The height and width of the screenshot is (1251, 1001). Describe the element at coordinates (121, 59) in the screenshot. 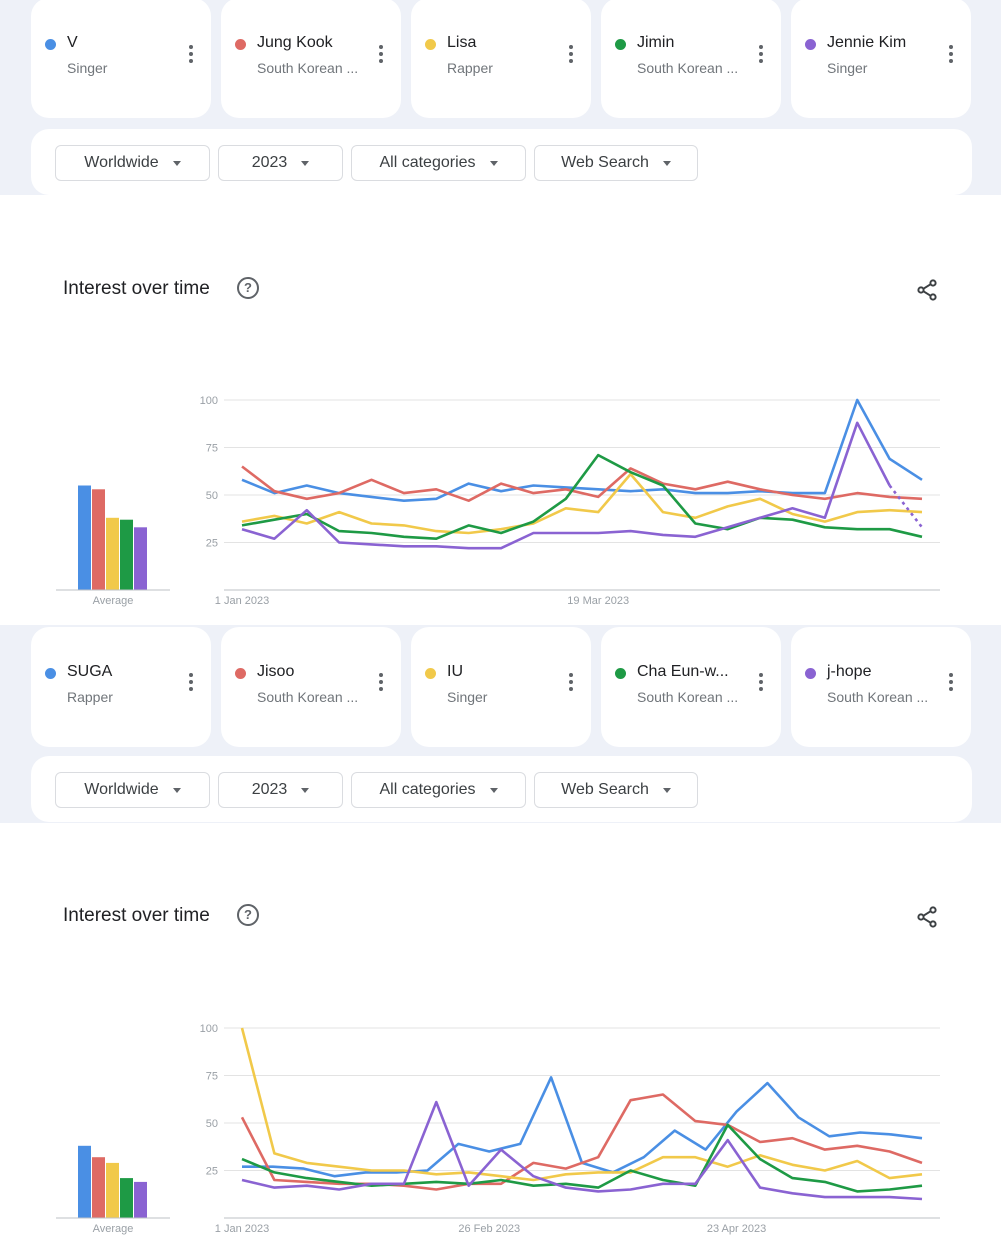

I see `term-card: V Singer` at that location.